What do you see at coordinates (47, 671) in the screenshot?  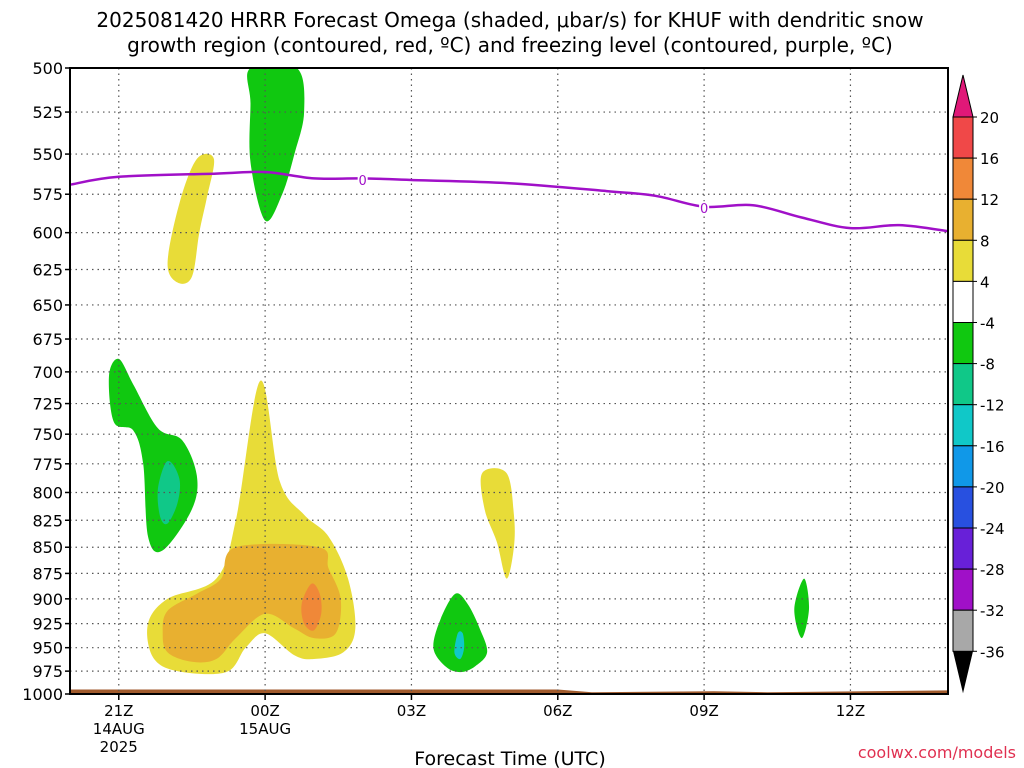 I see `y-tick-label: 975` at bounding box center [47, 671].